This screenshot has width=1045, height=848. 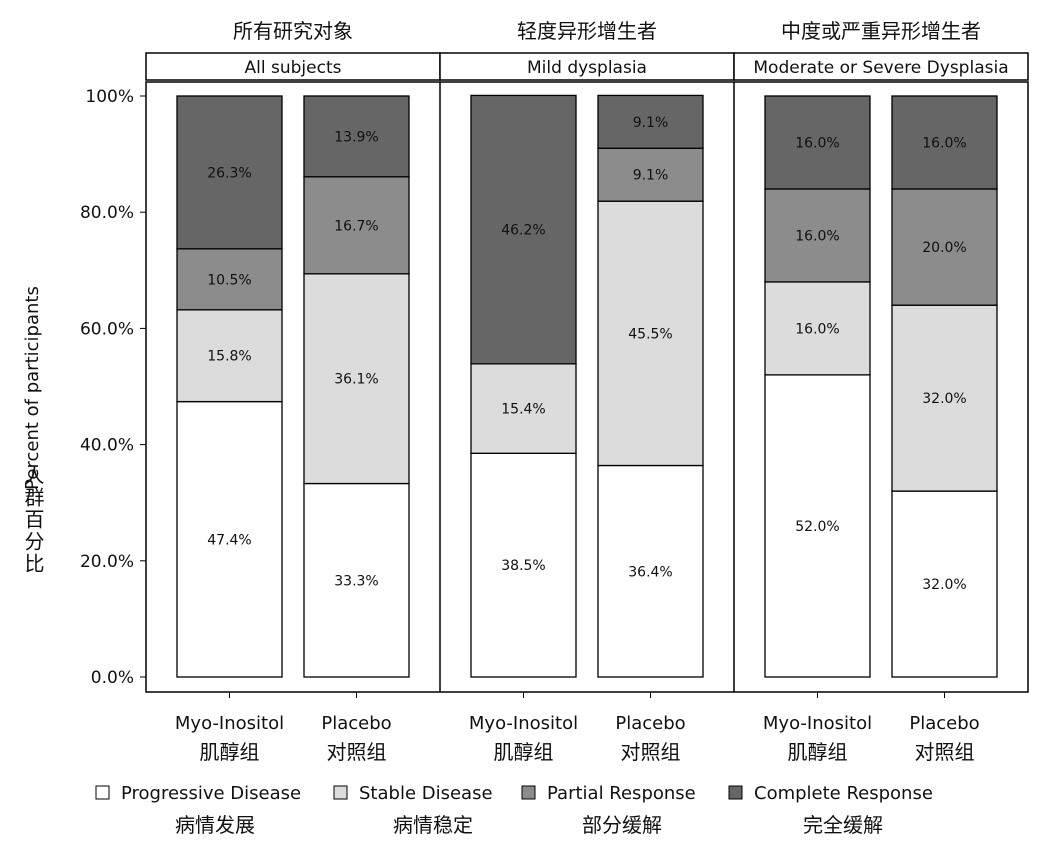 What do you see at coordinates (32, 388) in the screenshot?
I see `y-axis-label: Percent of participants` at bounding box center [32, 388].